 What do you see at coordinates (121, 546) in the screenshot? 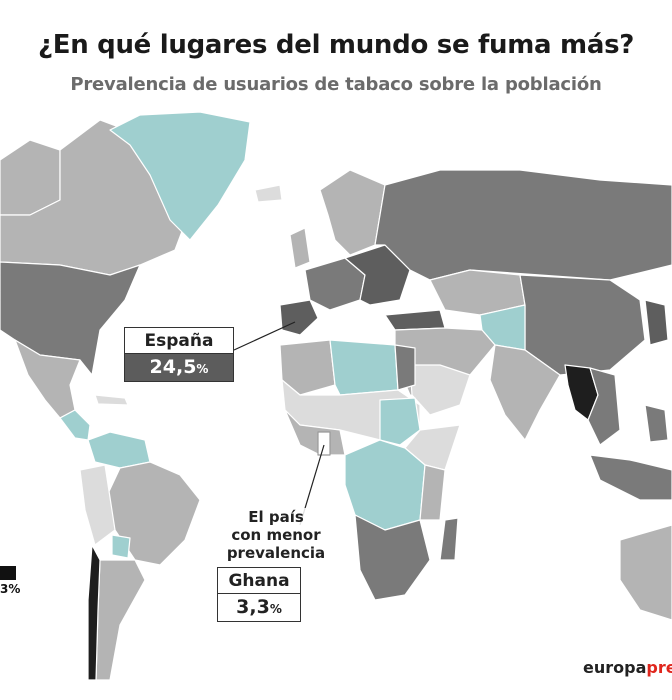
I see `region-paraguay` at bounding box center [121, 546].